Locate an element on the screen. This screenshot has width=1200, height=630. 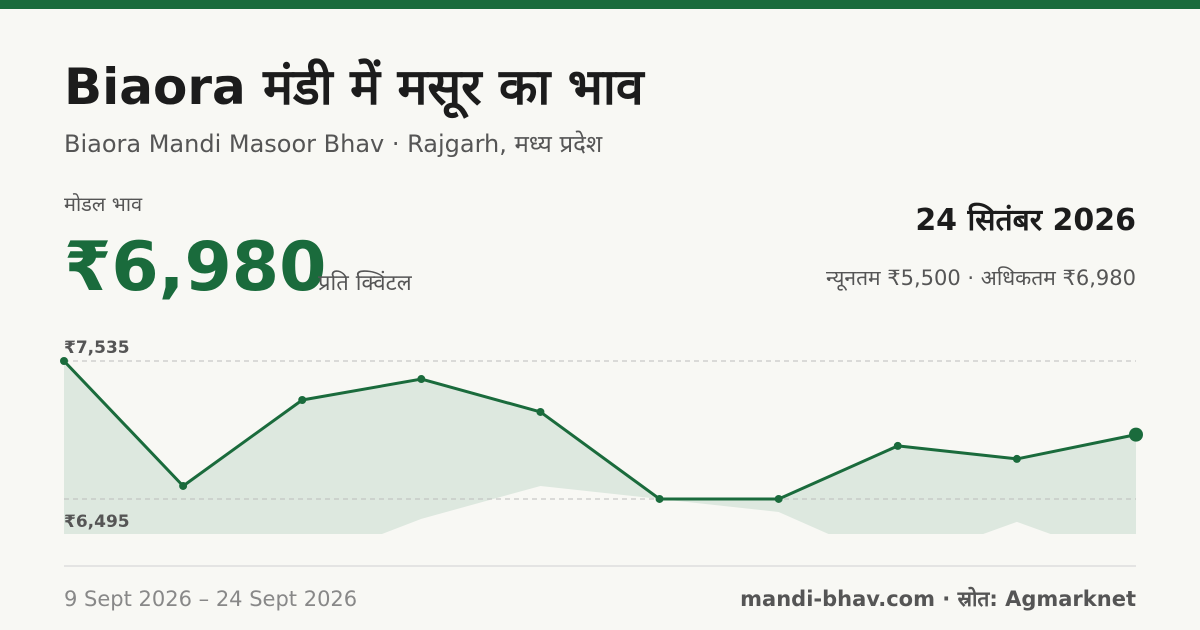
metric-value: ₹6,980 is located at coordinates (195, 267).